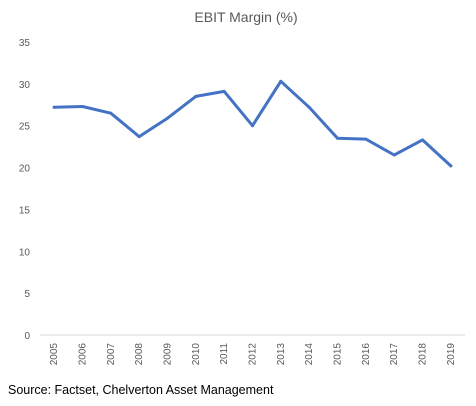  What do you see at coordinates (25, 190) in the screenshot?
I see `y-axis: 0 5 10 15 20 25 30 35` at bounding box center [25, 190].